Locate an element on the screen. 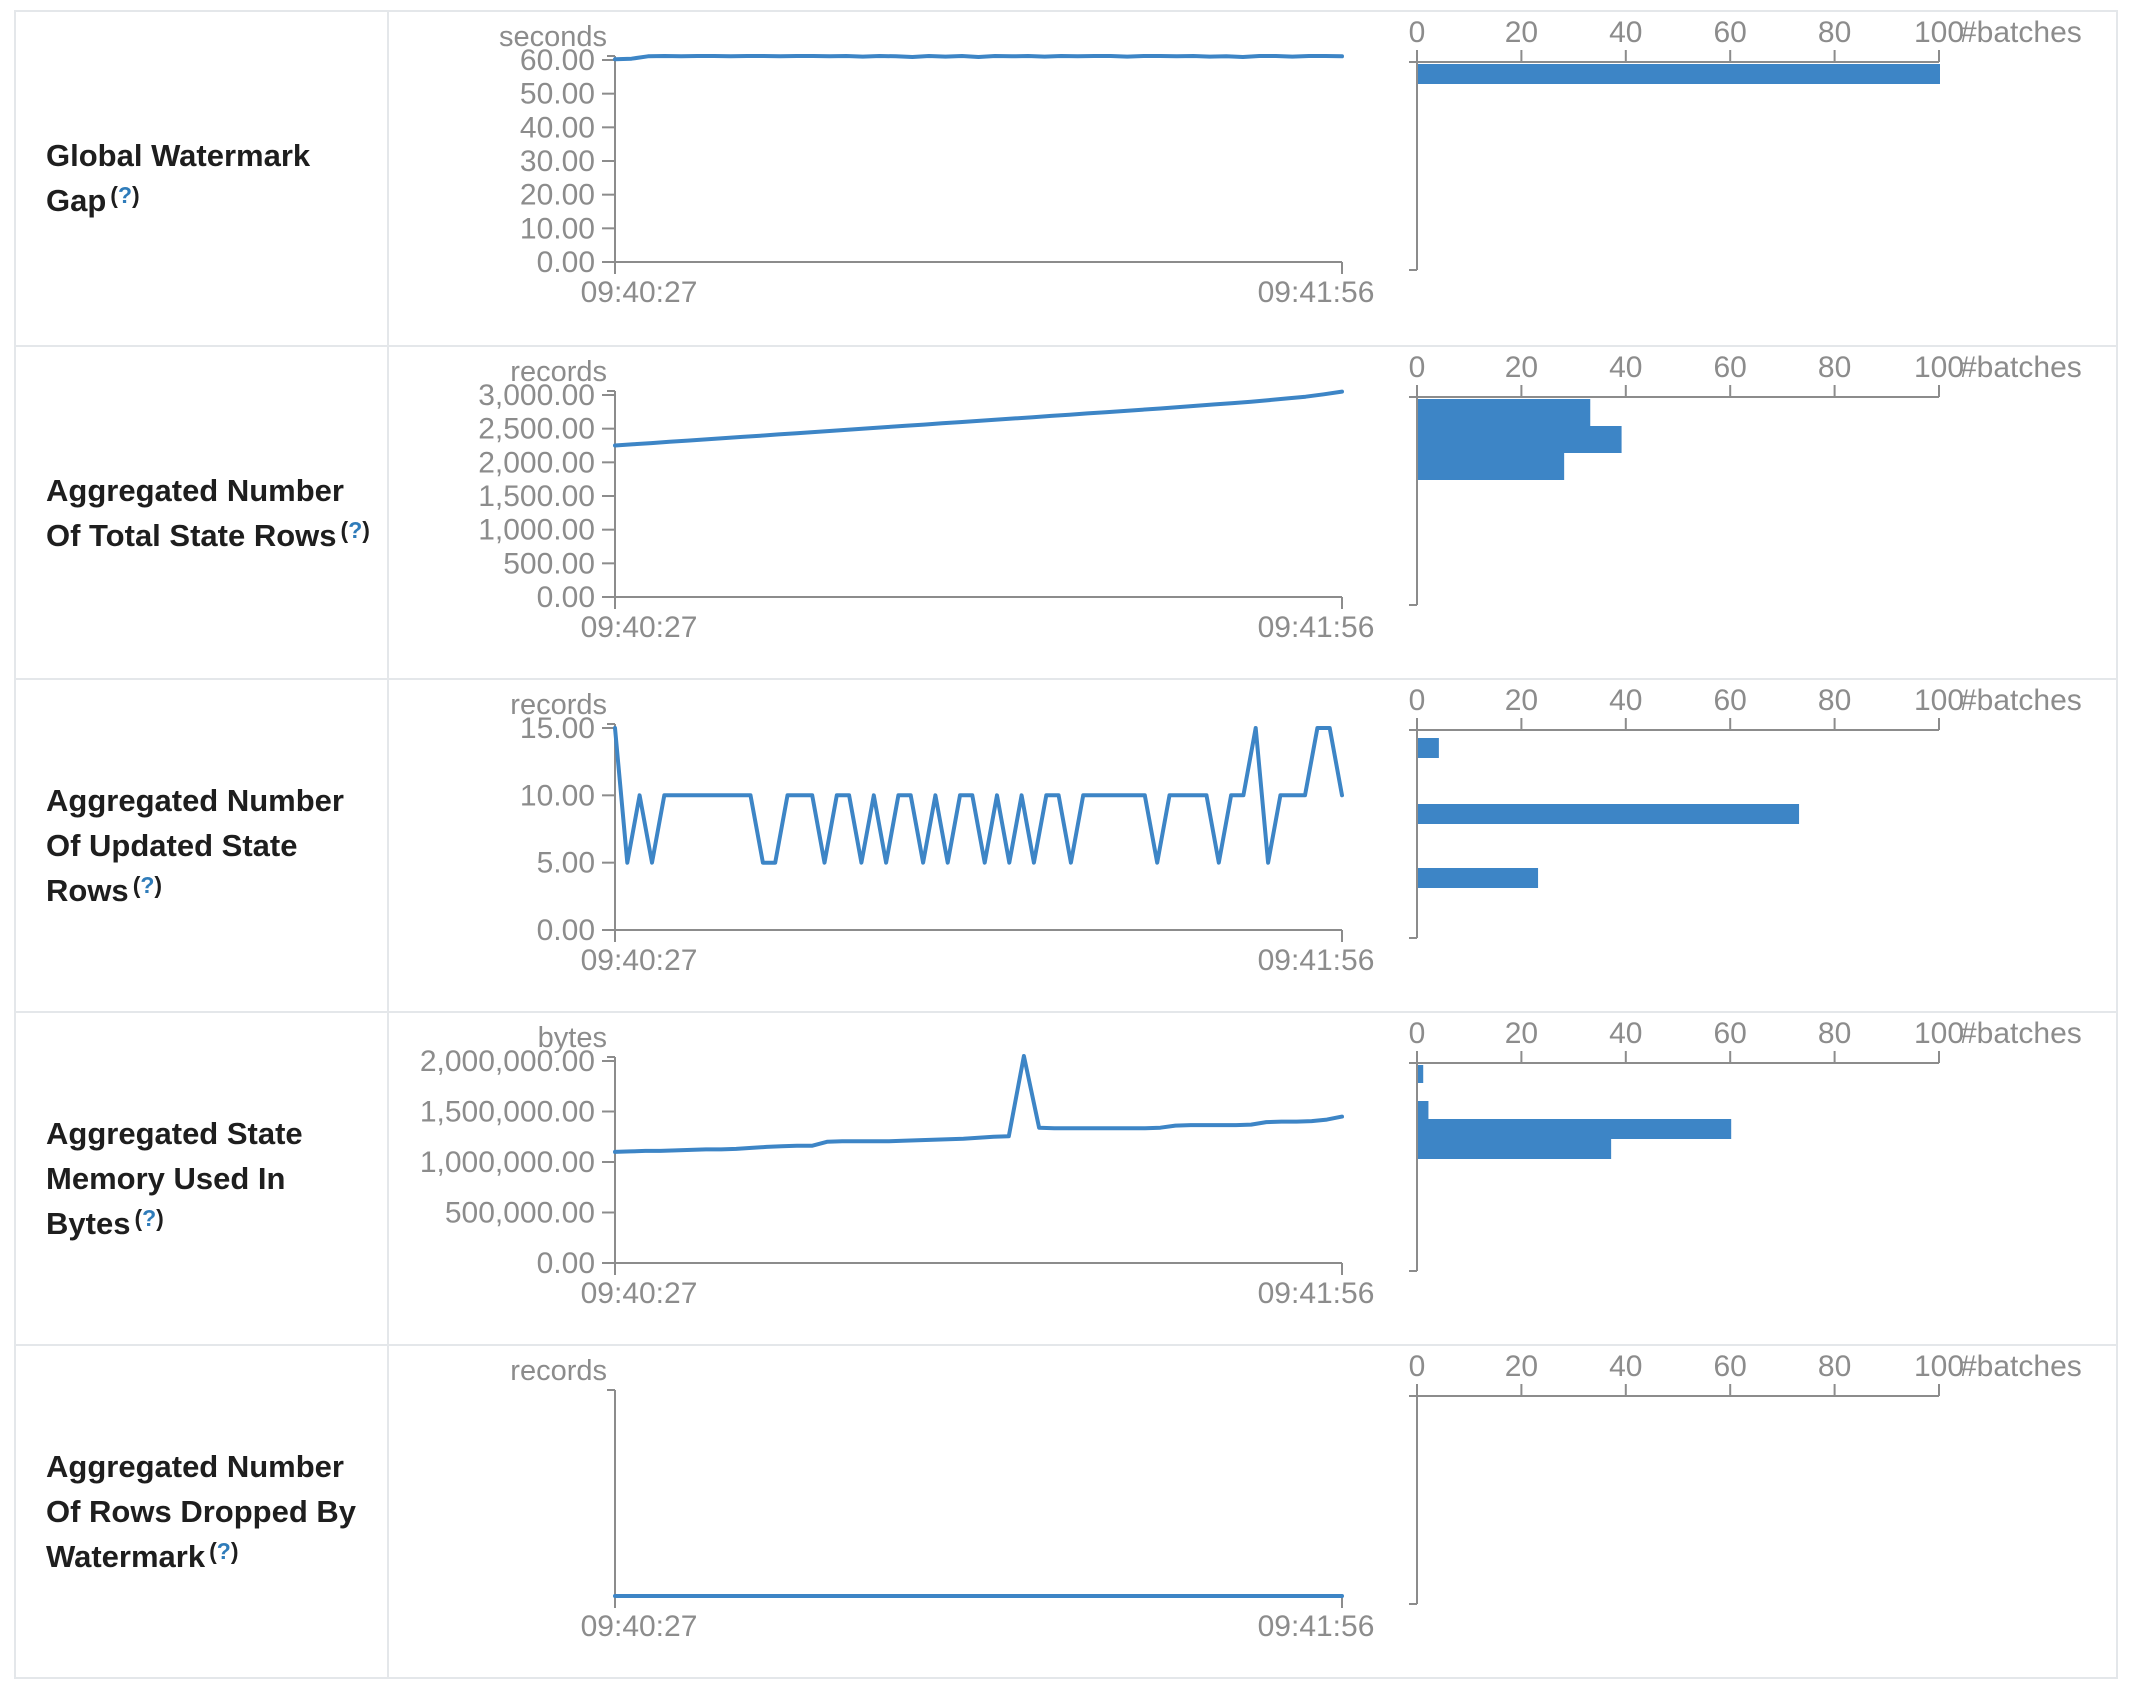  y-tick-label: 1,000.00 is located at coordinates (536, 530).